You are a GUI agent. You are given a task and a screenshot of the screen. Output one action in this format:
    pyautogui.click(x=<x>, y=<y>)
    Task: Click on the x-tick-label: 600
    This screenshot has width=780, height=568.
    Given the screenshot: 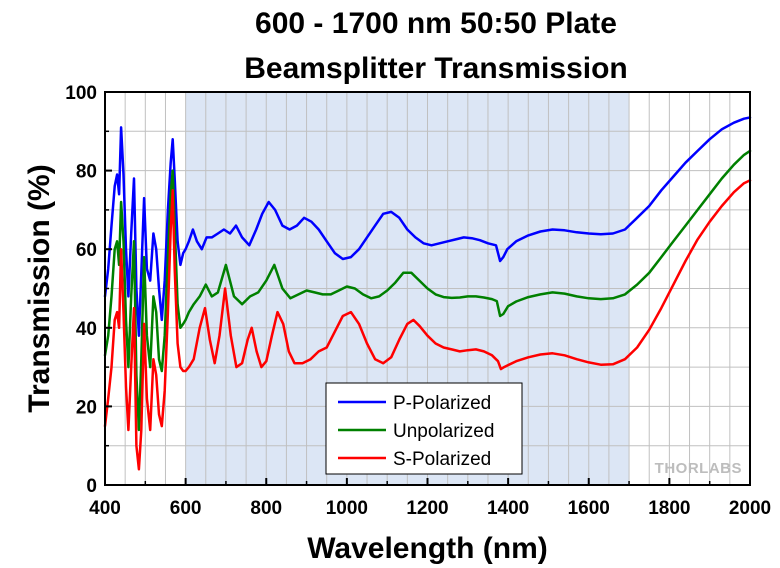 What is the action you would take?
    pyautogui.click(x=186, y=508)
    